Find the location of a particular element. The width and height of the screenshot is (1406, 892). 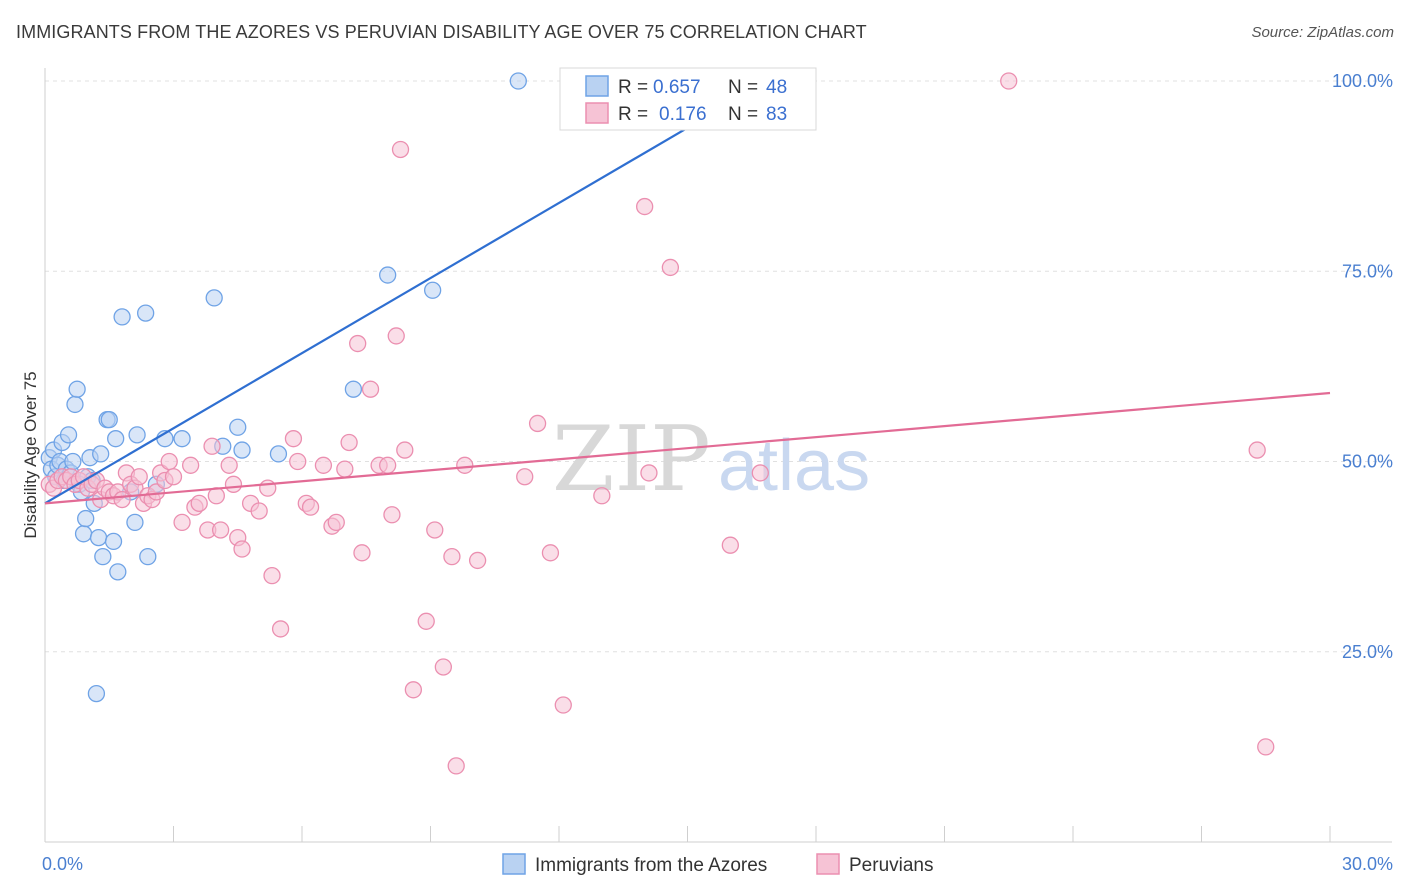

legend-r-label-1: R = is located at coordinates (633, 87).